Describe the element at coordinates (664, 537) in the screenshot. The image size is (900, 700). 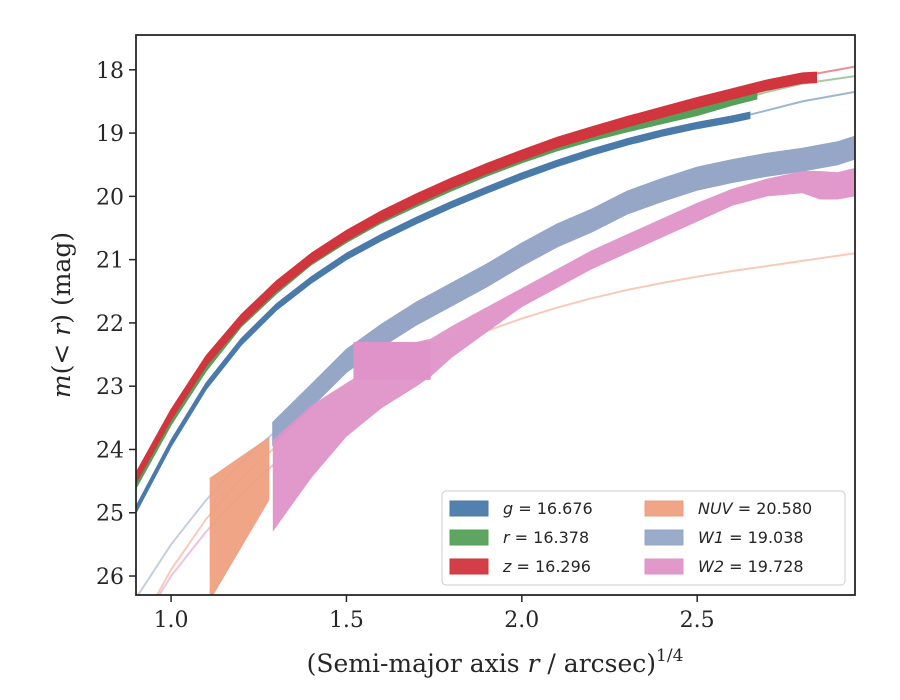
I see `legend-swatch-w1` at that location.